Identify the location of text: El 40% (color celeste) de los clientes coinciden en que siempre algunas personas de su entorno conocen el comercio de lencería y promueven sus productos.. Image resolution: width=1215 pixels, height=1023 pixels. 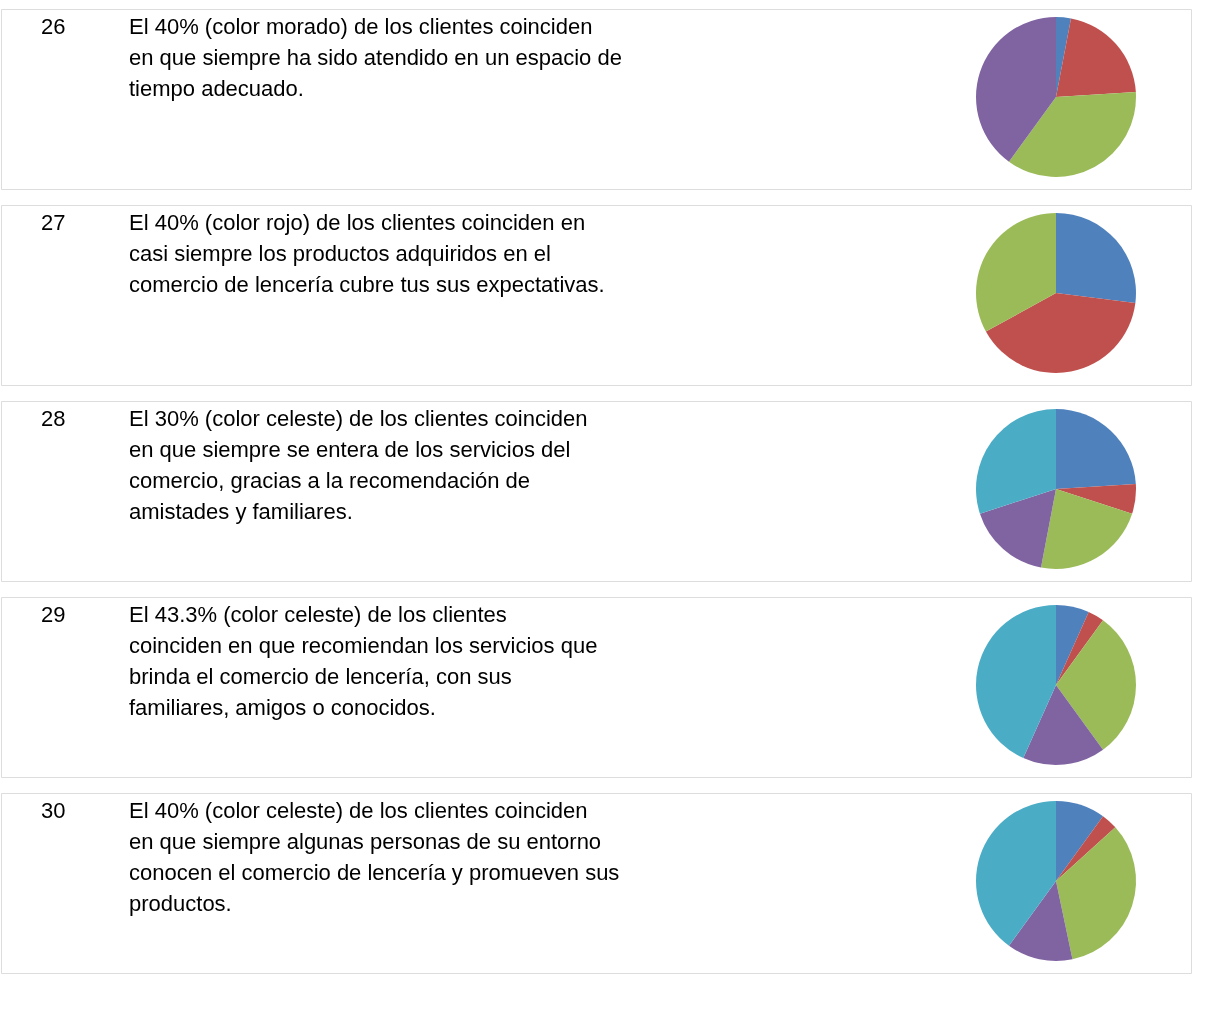
(374, 857).